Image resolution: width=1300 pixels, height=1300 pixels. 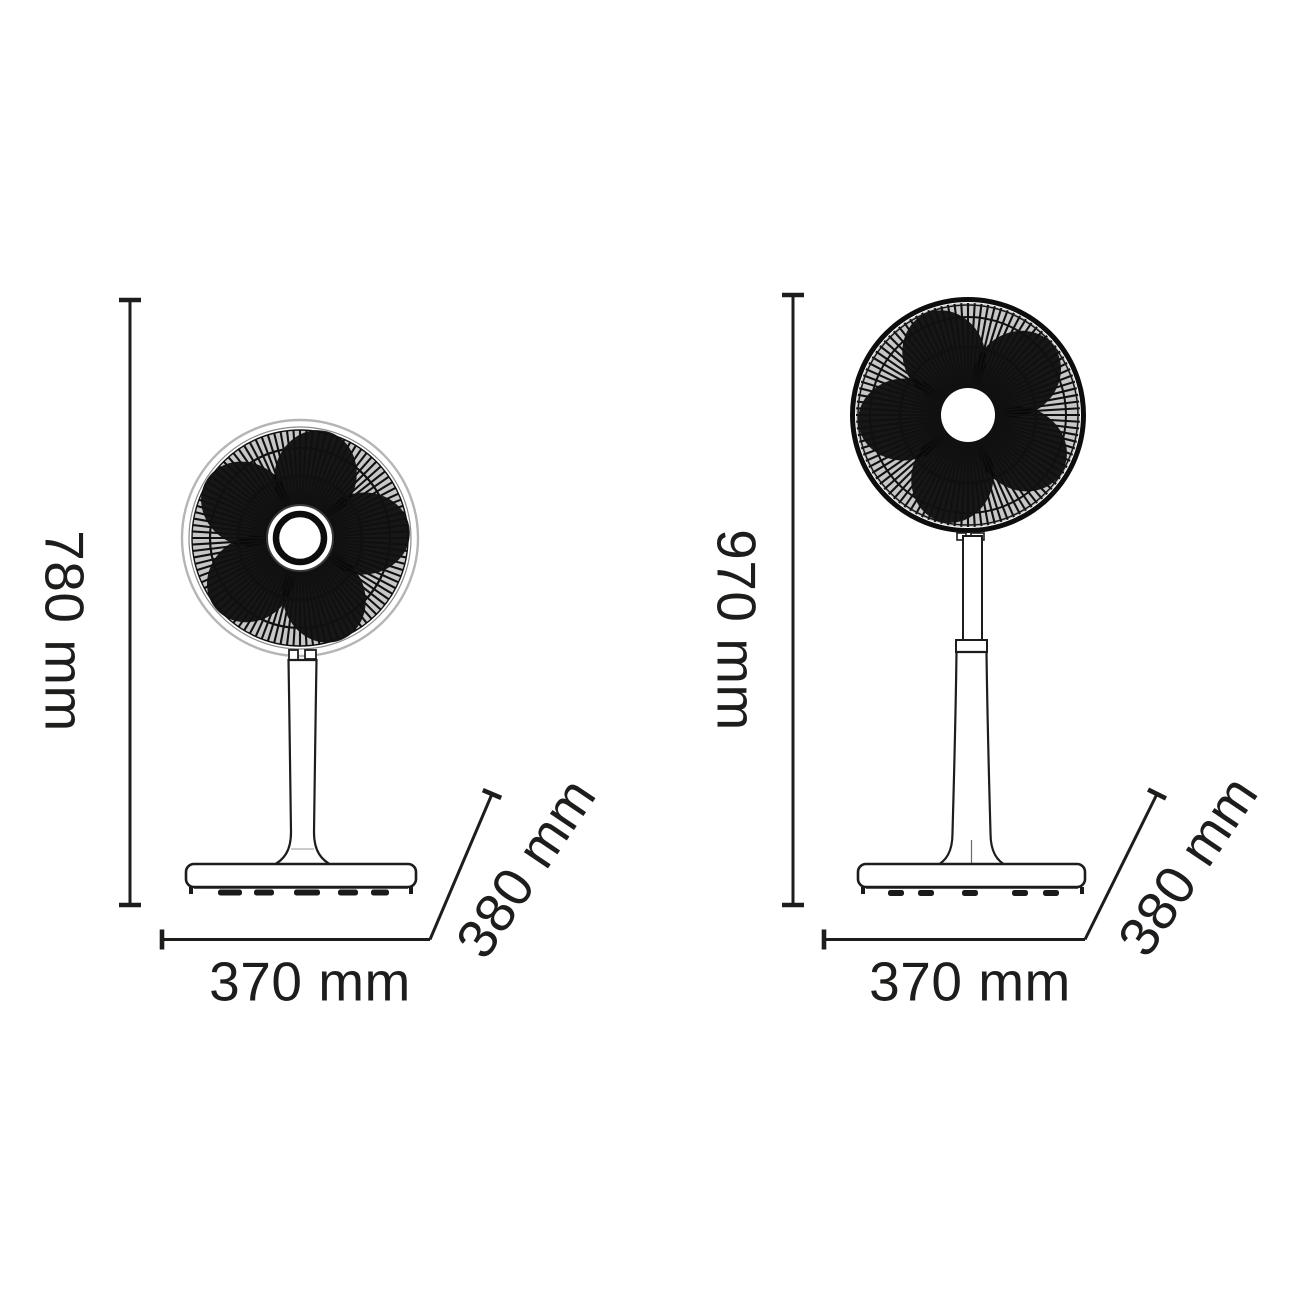 I want to click on right-fan-body, so click(x=971, y=714).